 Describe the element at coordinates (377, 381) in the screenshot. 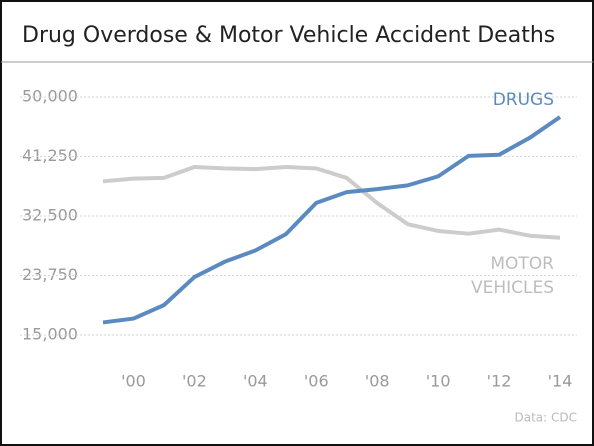

I see `x-tick-label: '08` at that location.